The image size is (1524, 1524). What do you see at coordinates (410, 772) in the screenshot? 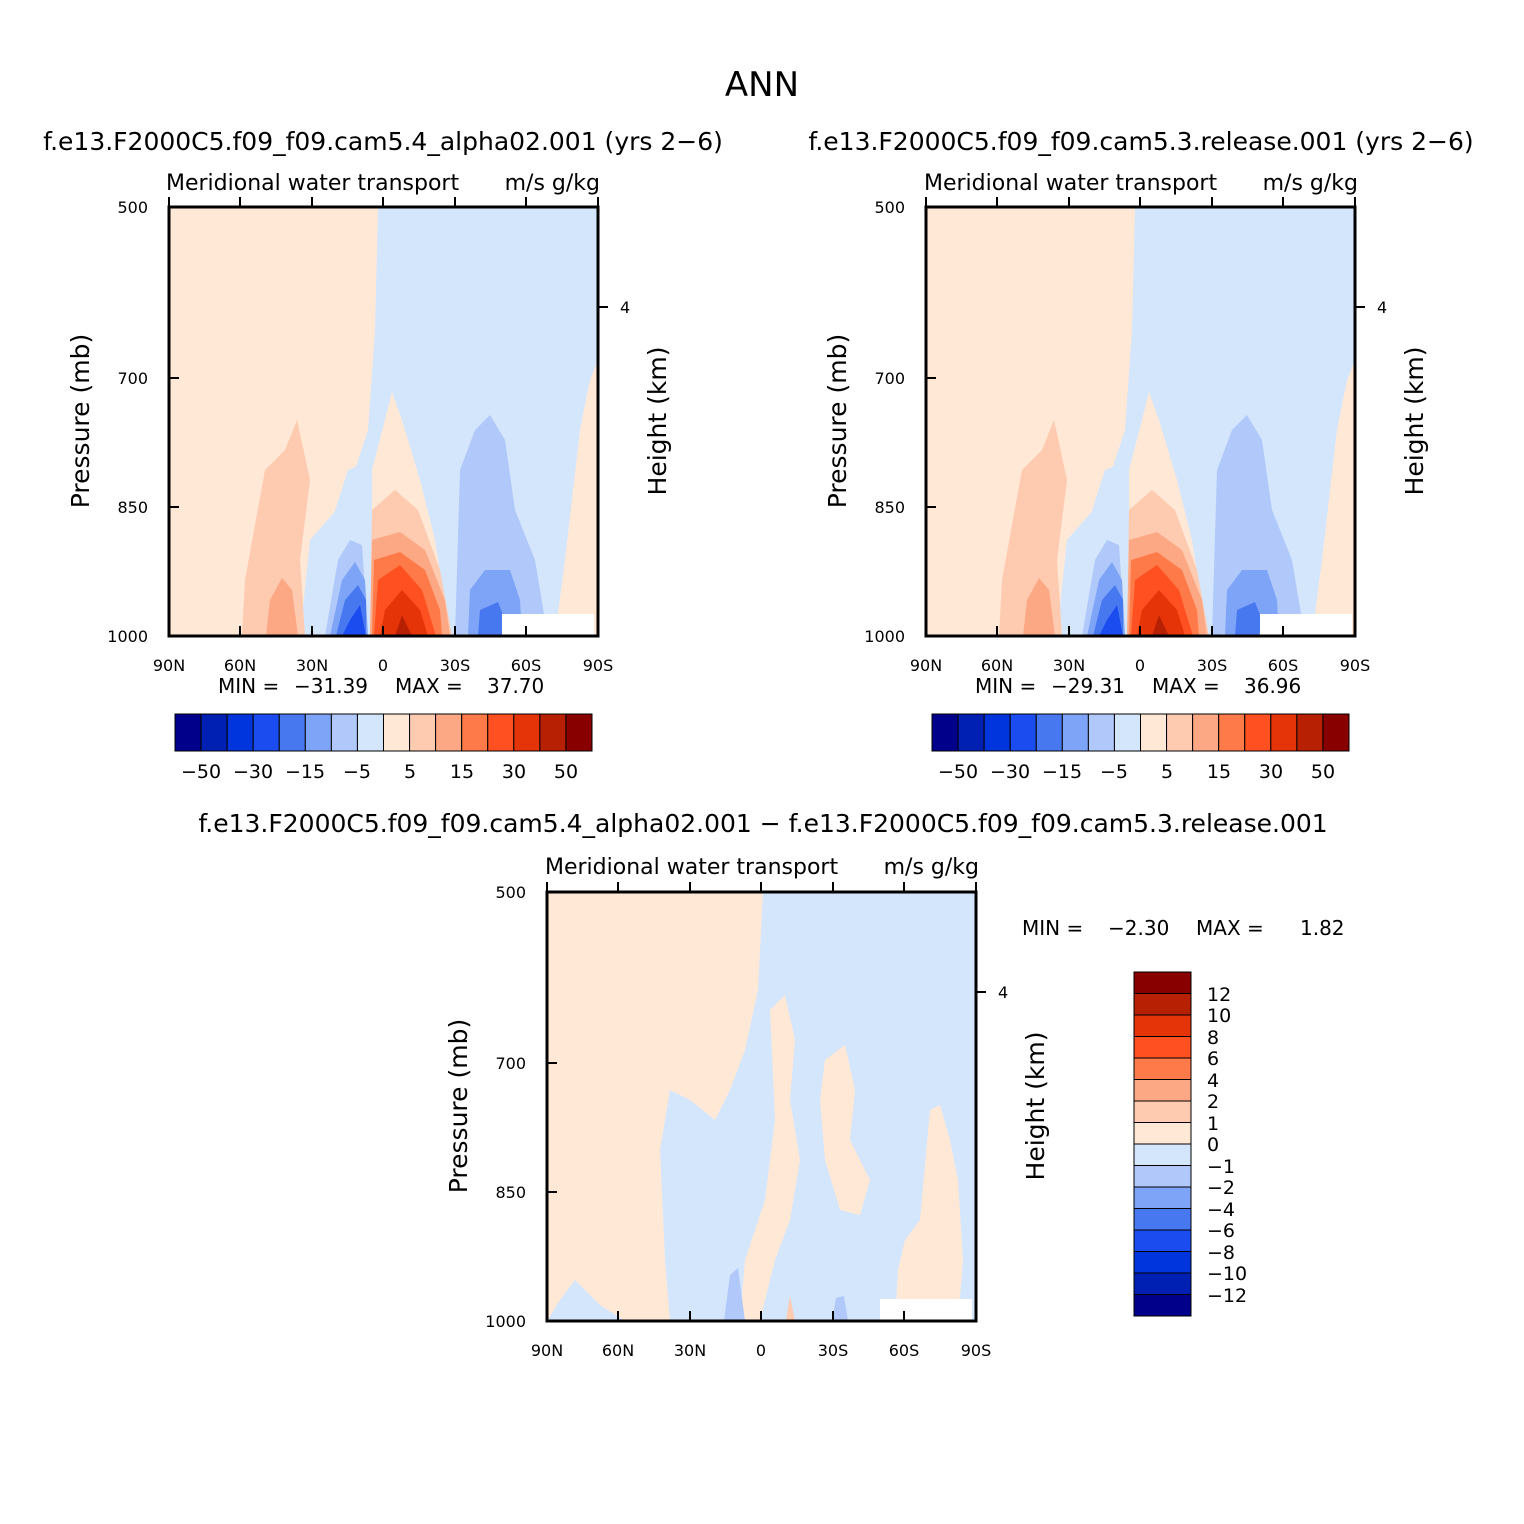
I see `colorbar-label: 5` at bounding box center [410, 772].